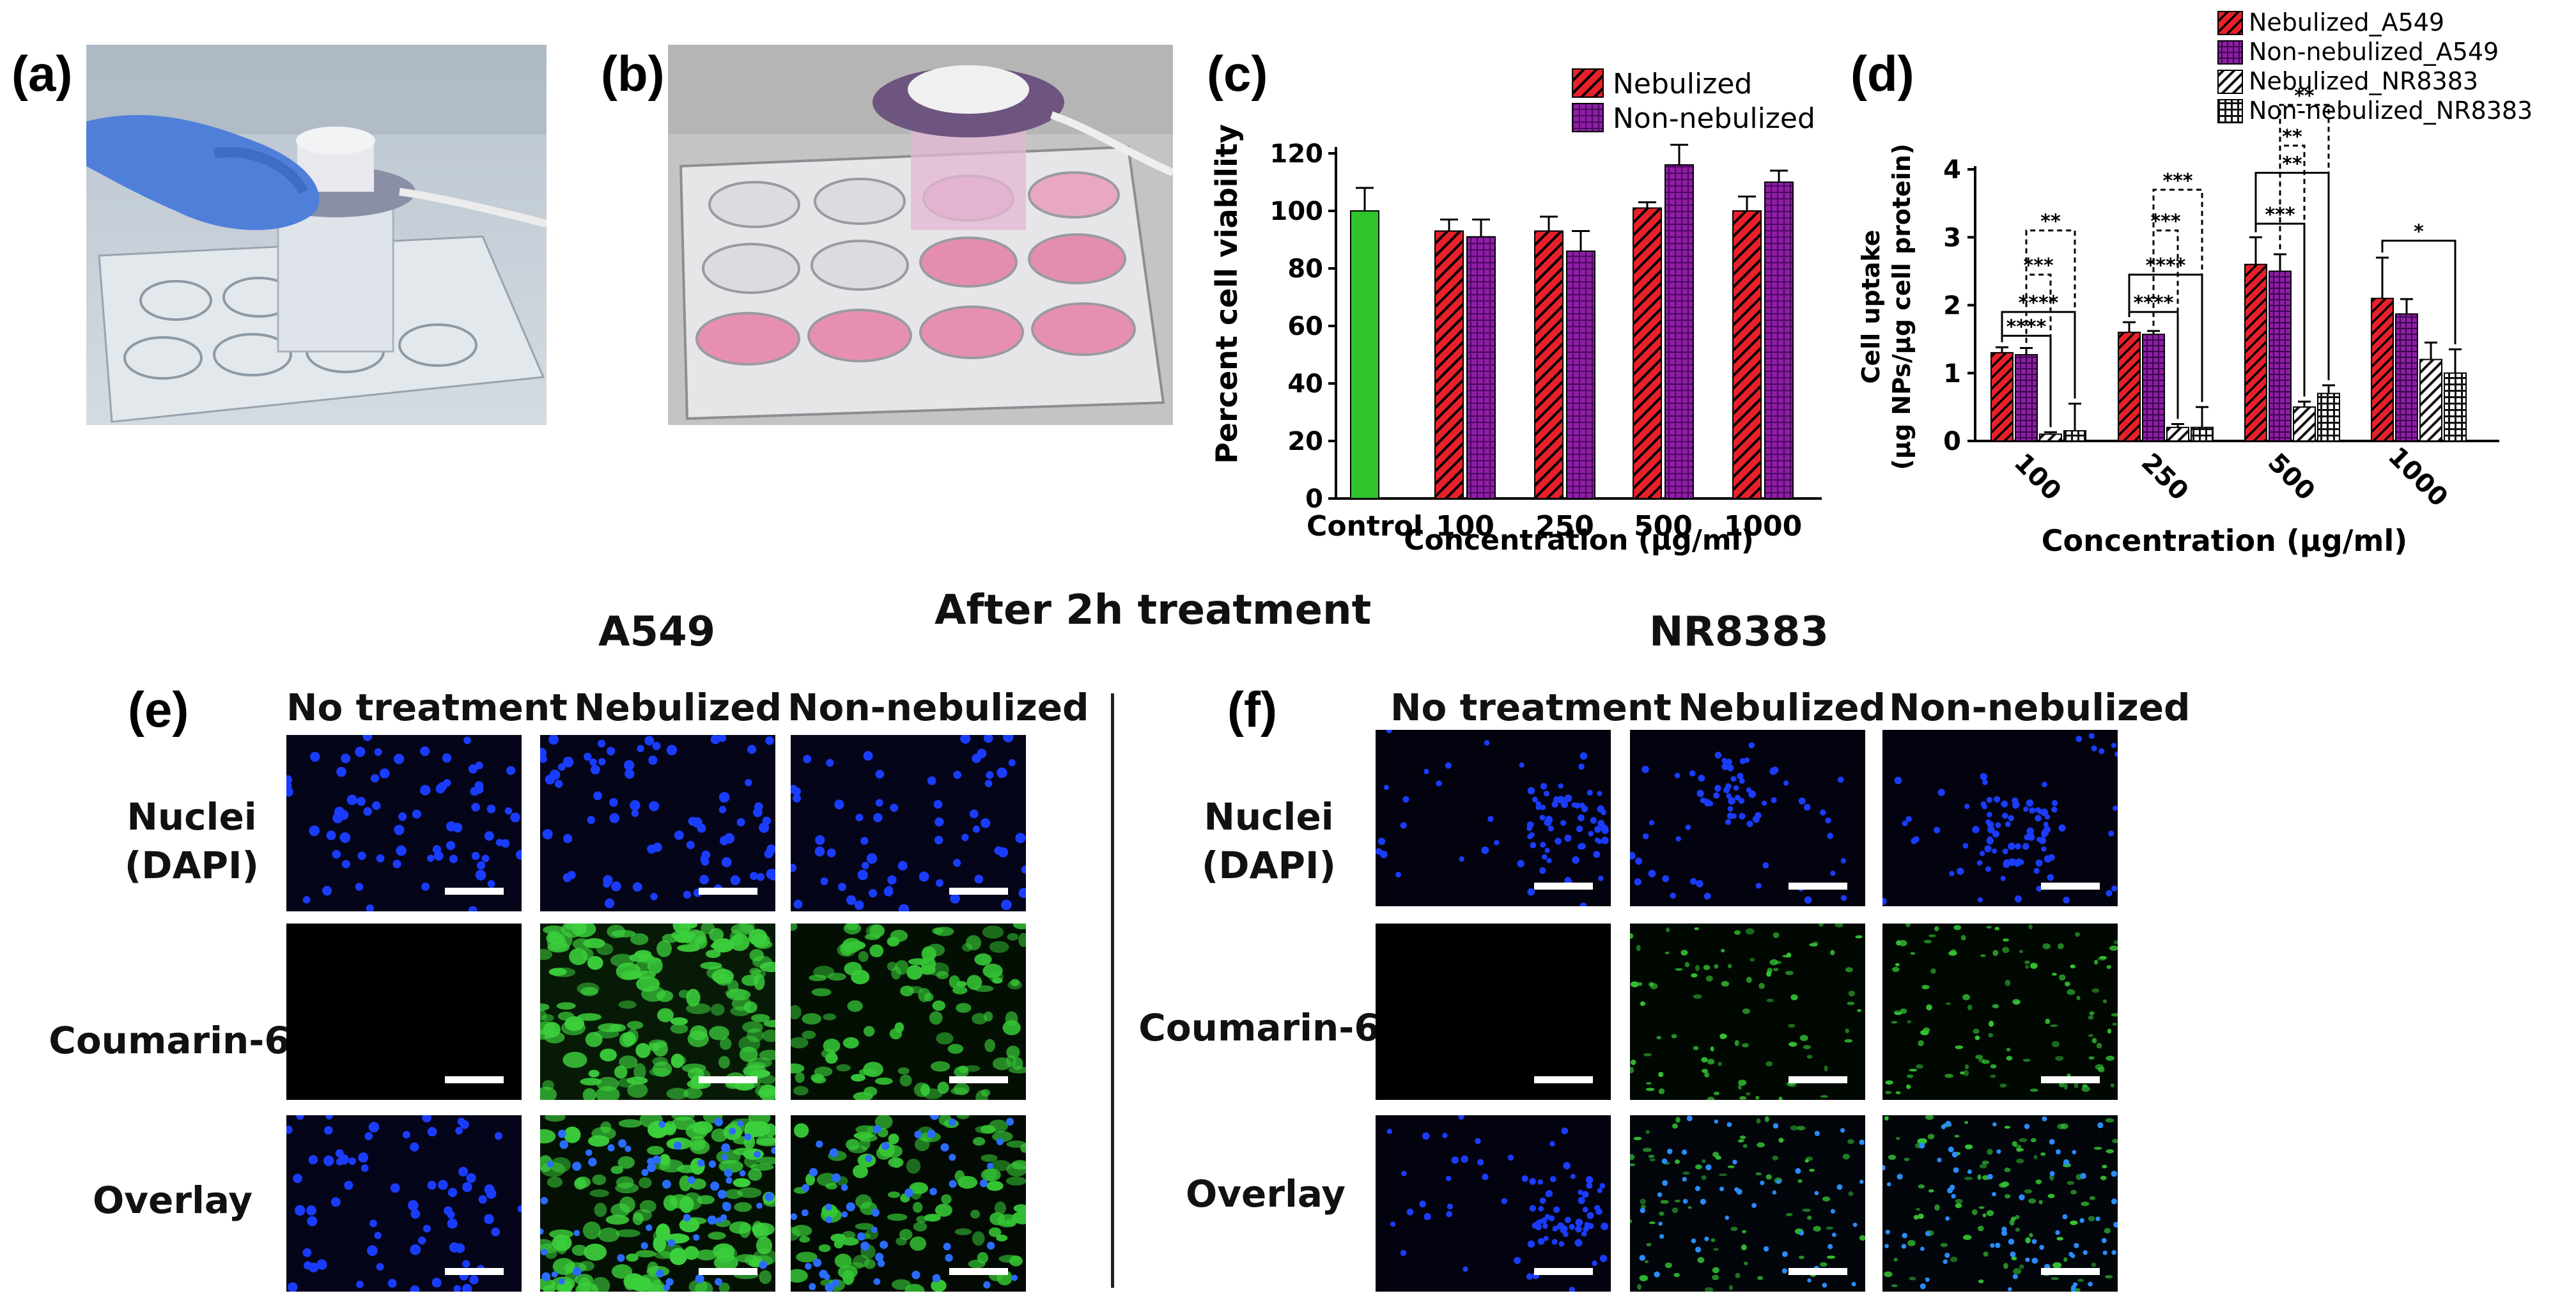  Describe the element at coordinates (1714, 118) in the screenshot. I see `legend-label-non-nebulized: Non-nebulized` at that location.